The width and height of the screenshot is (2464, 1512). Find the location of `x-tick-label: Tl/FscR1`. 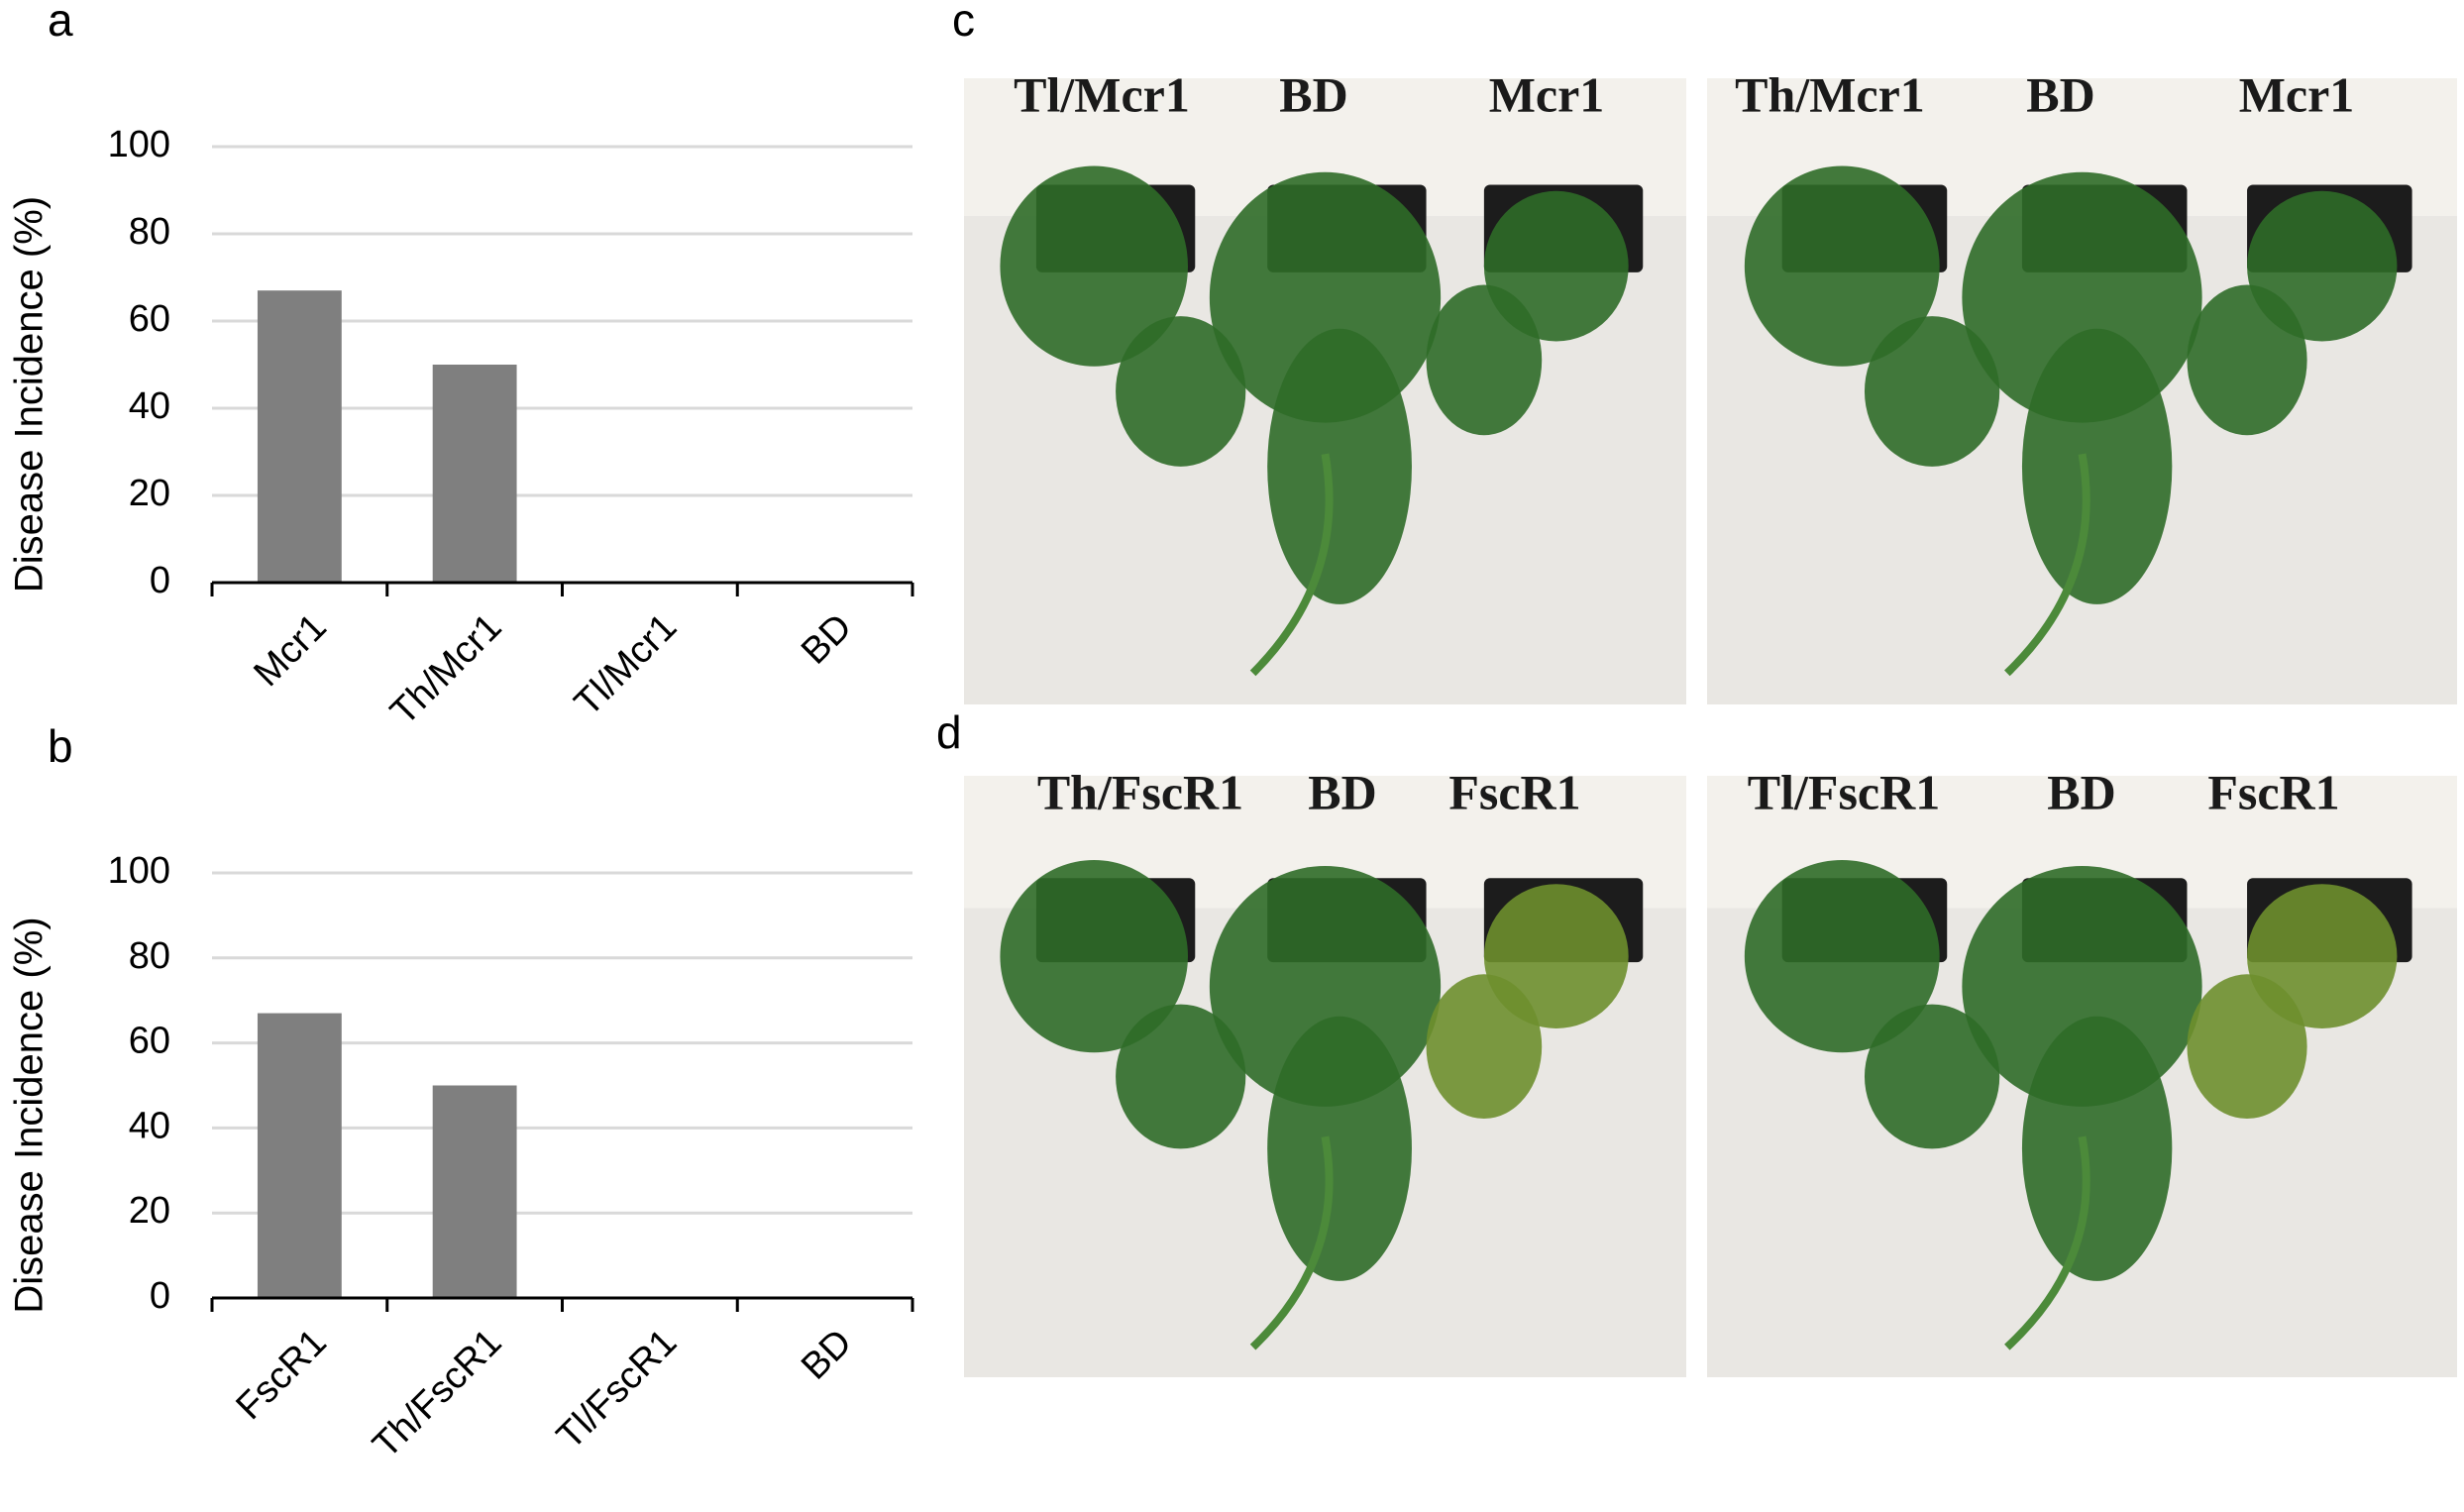

x-tick-label: Tl/FscR1 is located at coordinates (617, 1390).